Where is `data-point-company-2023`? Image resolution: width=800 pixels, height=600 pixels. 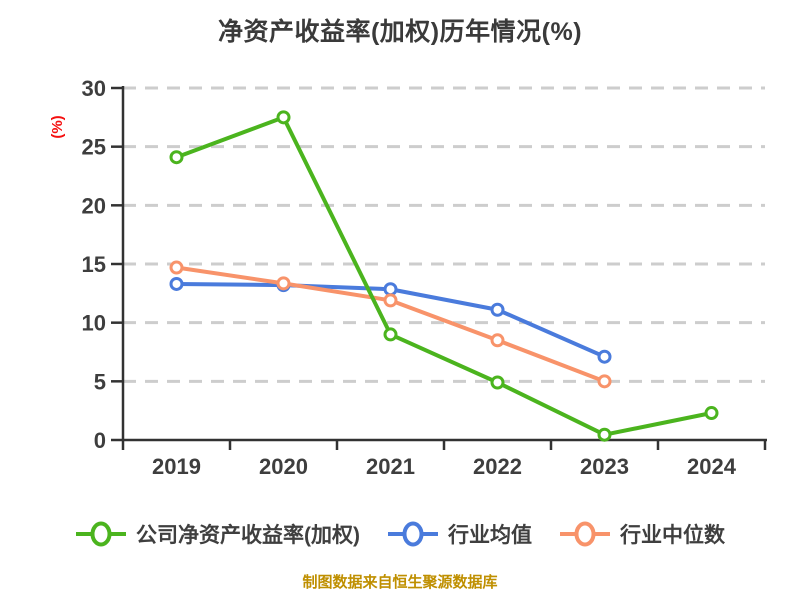
data-point-company-2023 is located at coordinates (604, 434).